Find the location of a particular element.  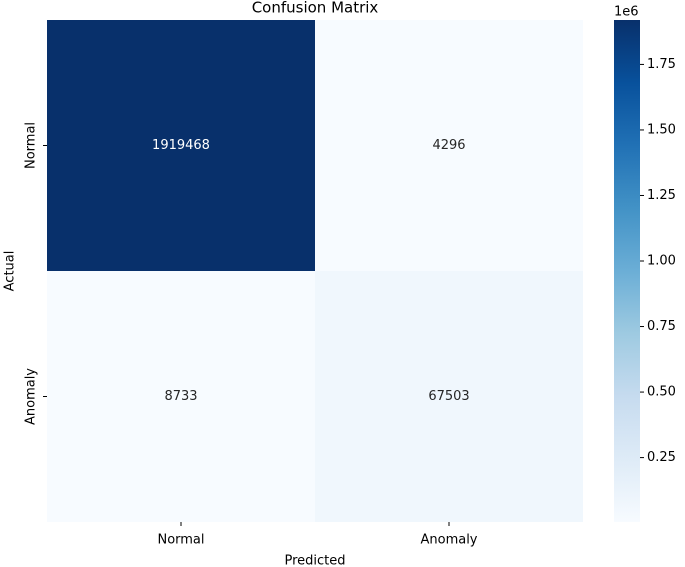

cell-label: 8733 is located at coordinates (180, 396).